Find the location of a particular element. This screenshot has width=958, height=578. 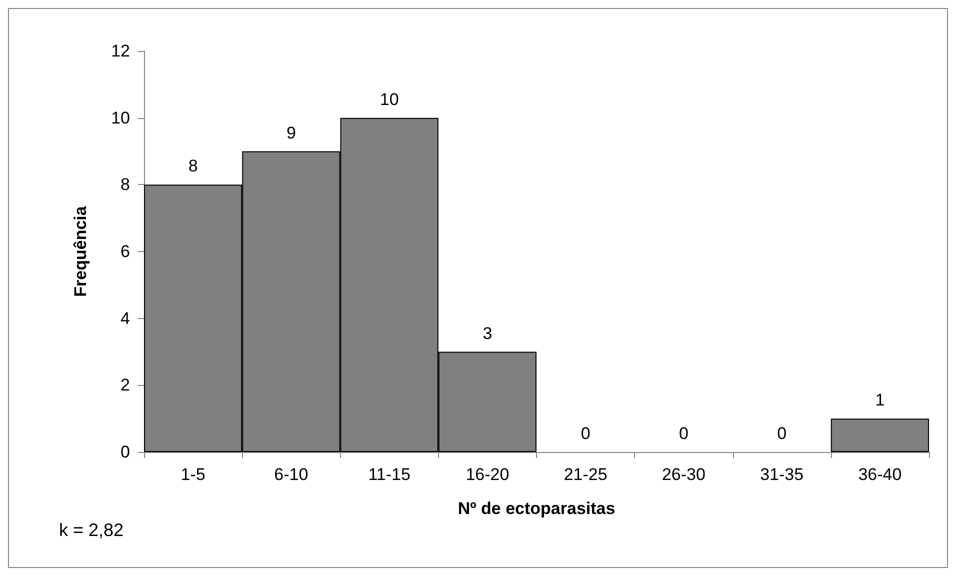

data-label: 9 is located at coordinates (291, 132).